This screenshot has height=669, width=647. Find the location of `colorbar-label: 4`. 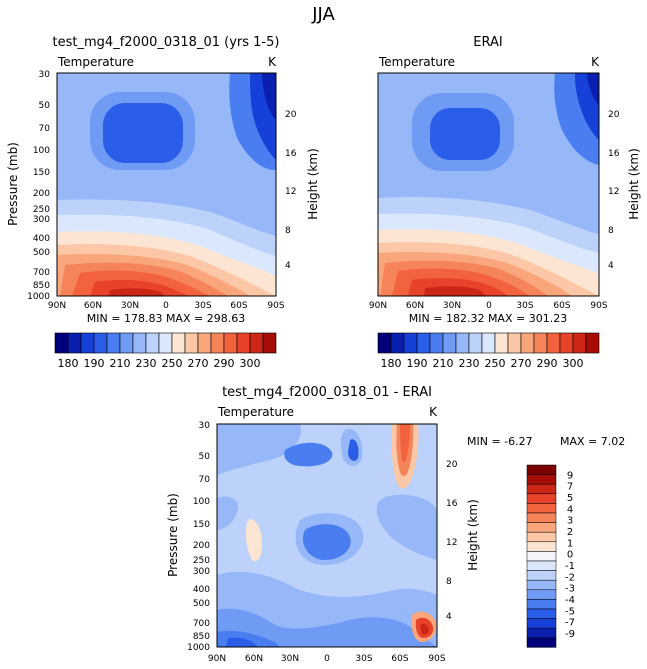

colorbar-label: 4 is located at coordinates (570, 509).